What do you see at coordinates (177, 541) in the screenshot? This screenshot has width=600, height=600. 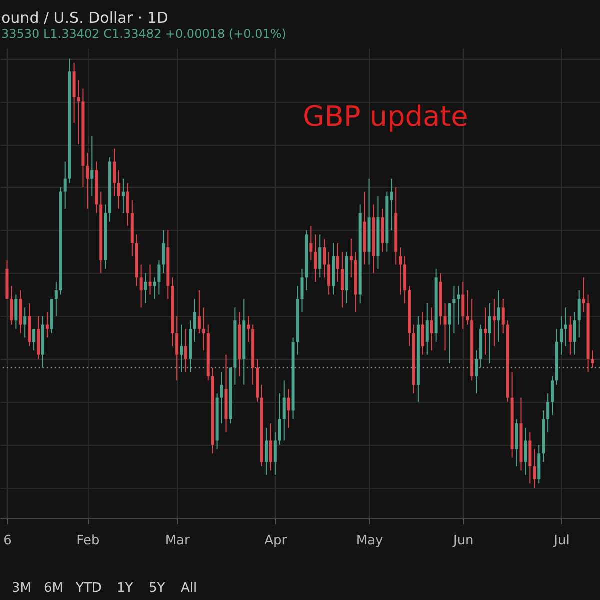 I see `x-tick-label: Mar` at bounding box center [177, 541].